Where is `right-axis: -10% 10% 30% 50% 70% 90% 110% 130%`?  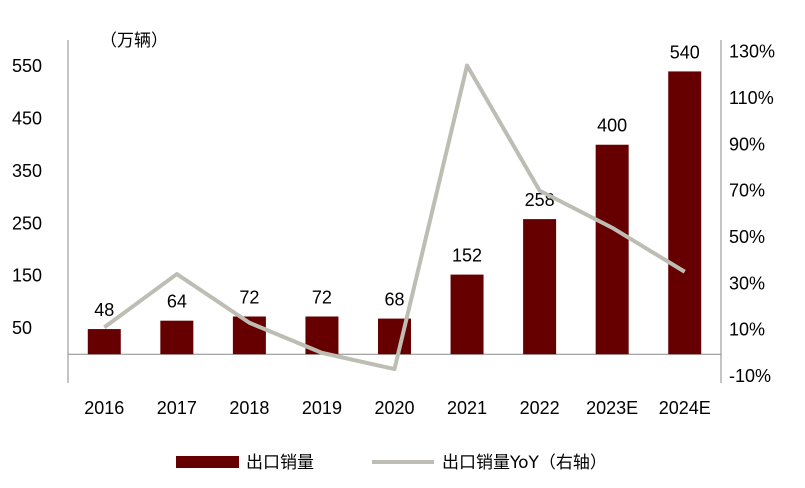 right-axis: -10% 10% 30% 50% 70% 90% 110% 130% is located at coordinates (752, 214).